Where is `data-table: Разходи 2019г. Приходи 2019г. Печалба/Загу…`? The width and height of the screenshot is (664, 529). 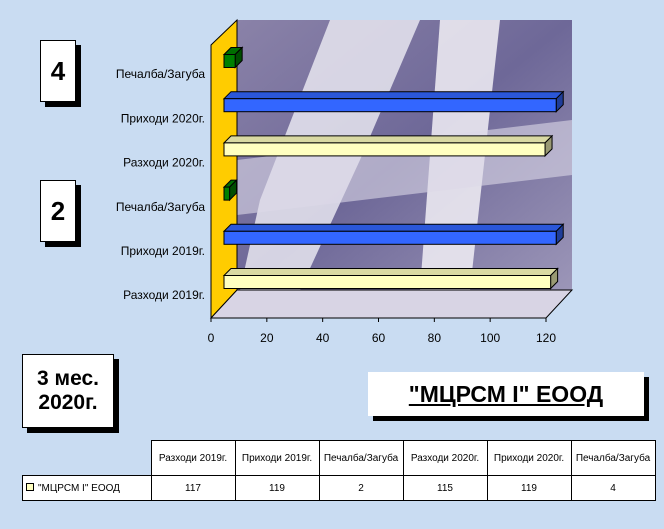
data-table: Разходи 2019г. Приходи 2019г. Печалба/Загу… is located at coordinates (339, 470).